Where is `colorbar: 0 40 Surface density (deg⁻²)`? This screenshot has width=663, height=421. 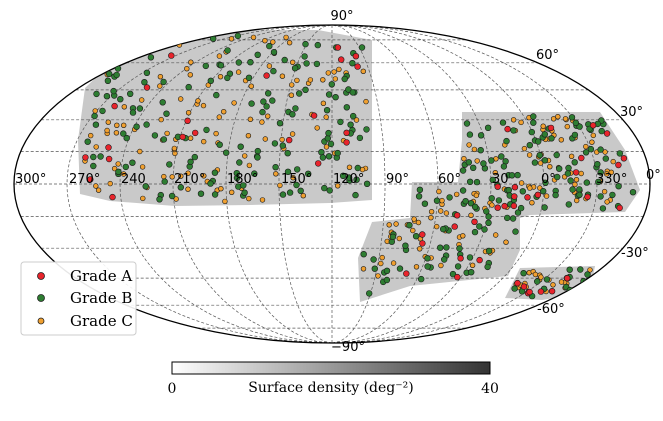 colorbar: 0 40 Surface density (deg⁻²) is located at coordinates (333, 379).